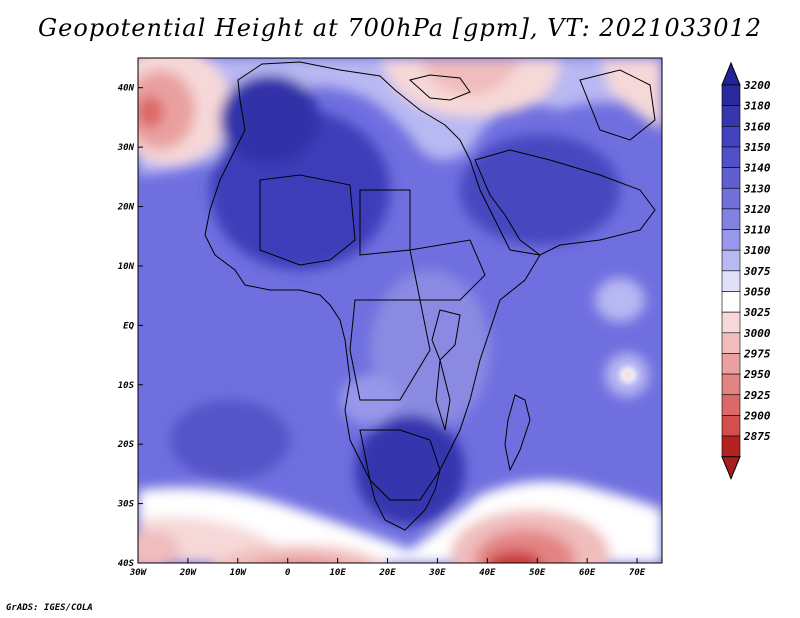 The height and width of the screenshot is (618, 800). I want to click on x-tick-label: 70E, so click(637, 573).